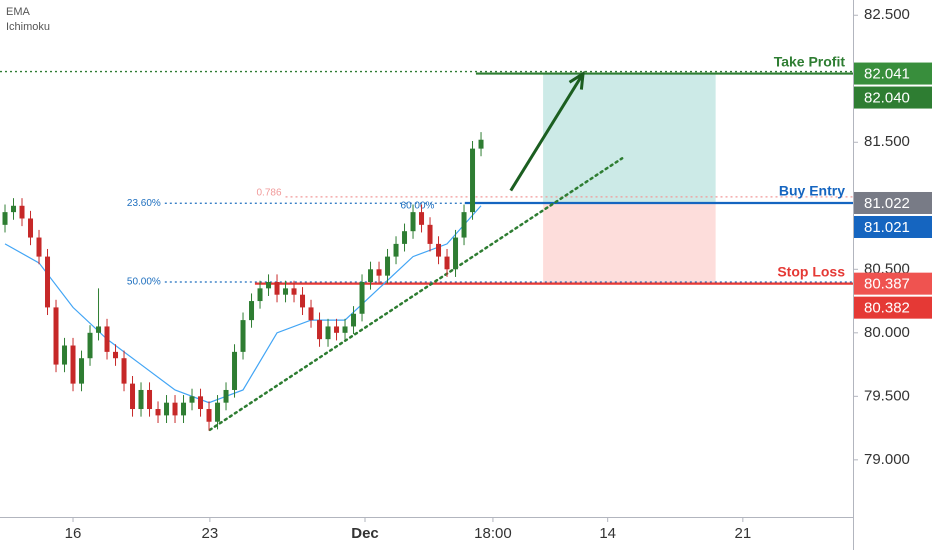  Describe the element at coordinates (418, 205) in the screenshot. I see `fib-label: 60.00%` at that location.